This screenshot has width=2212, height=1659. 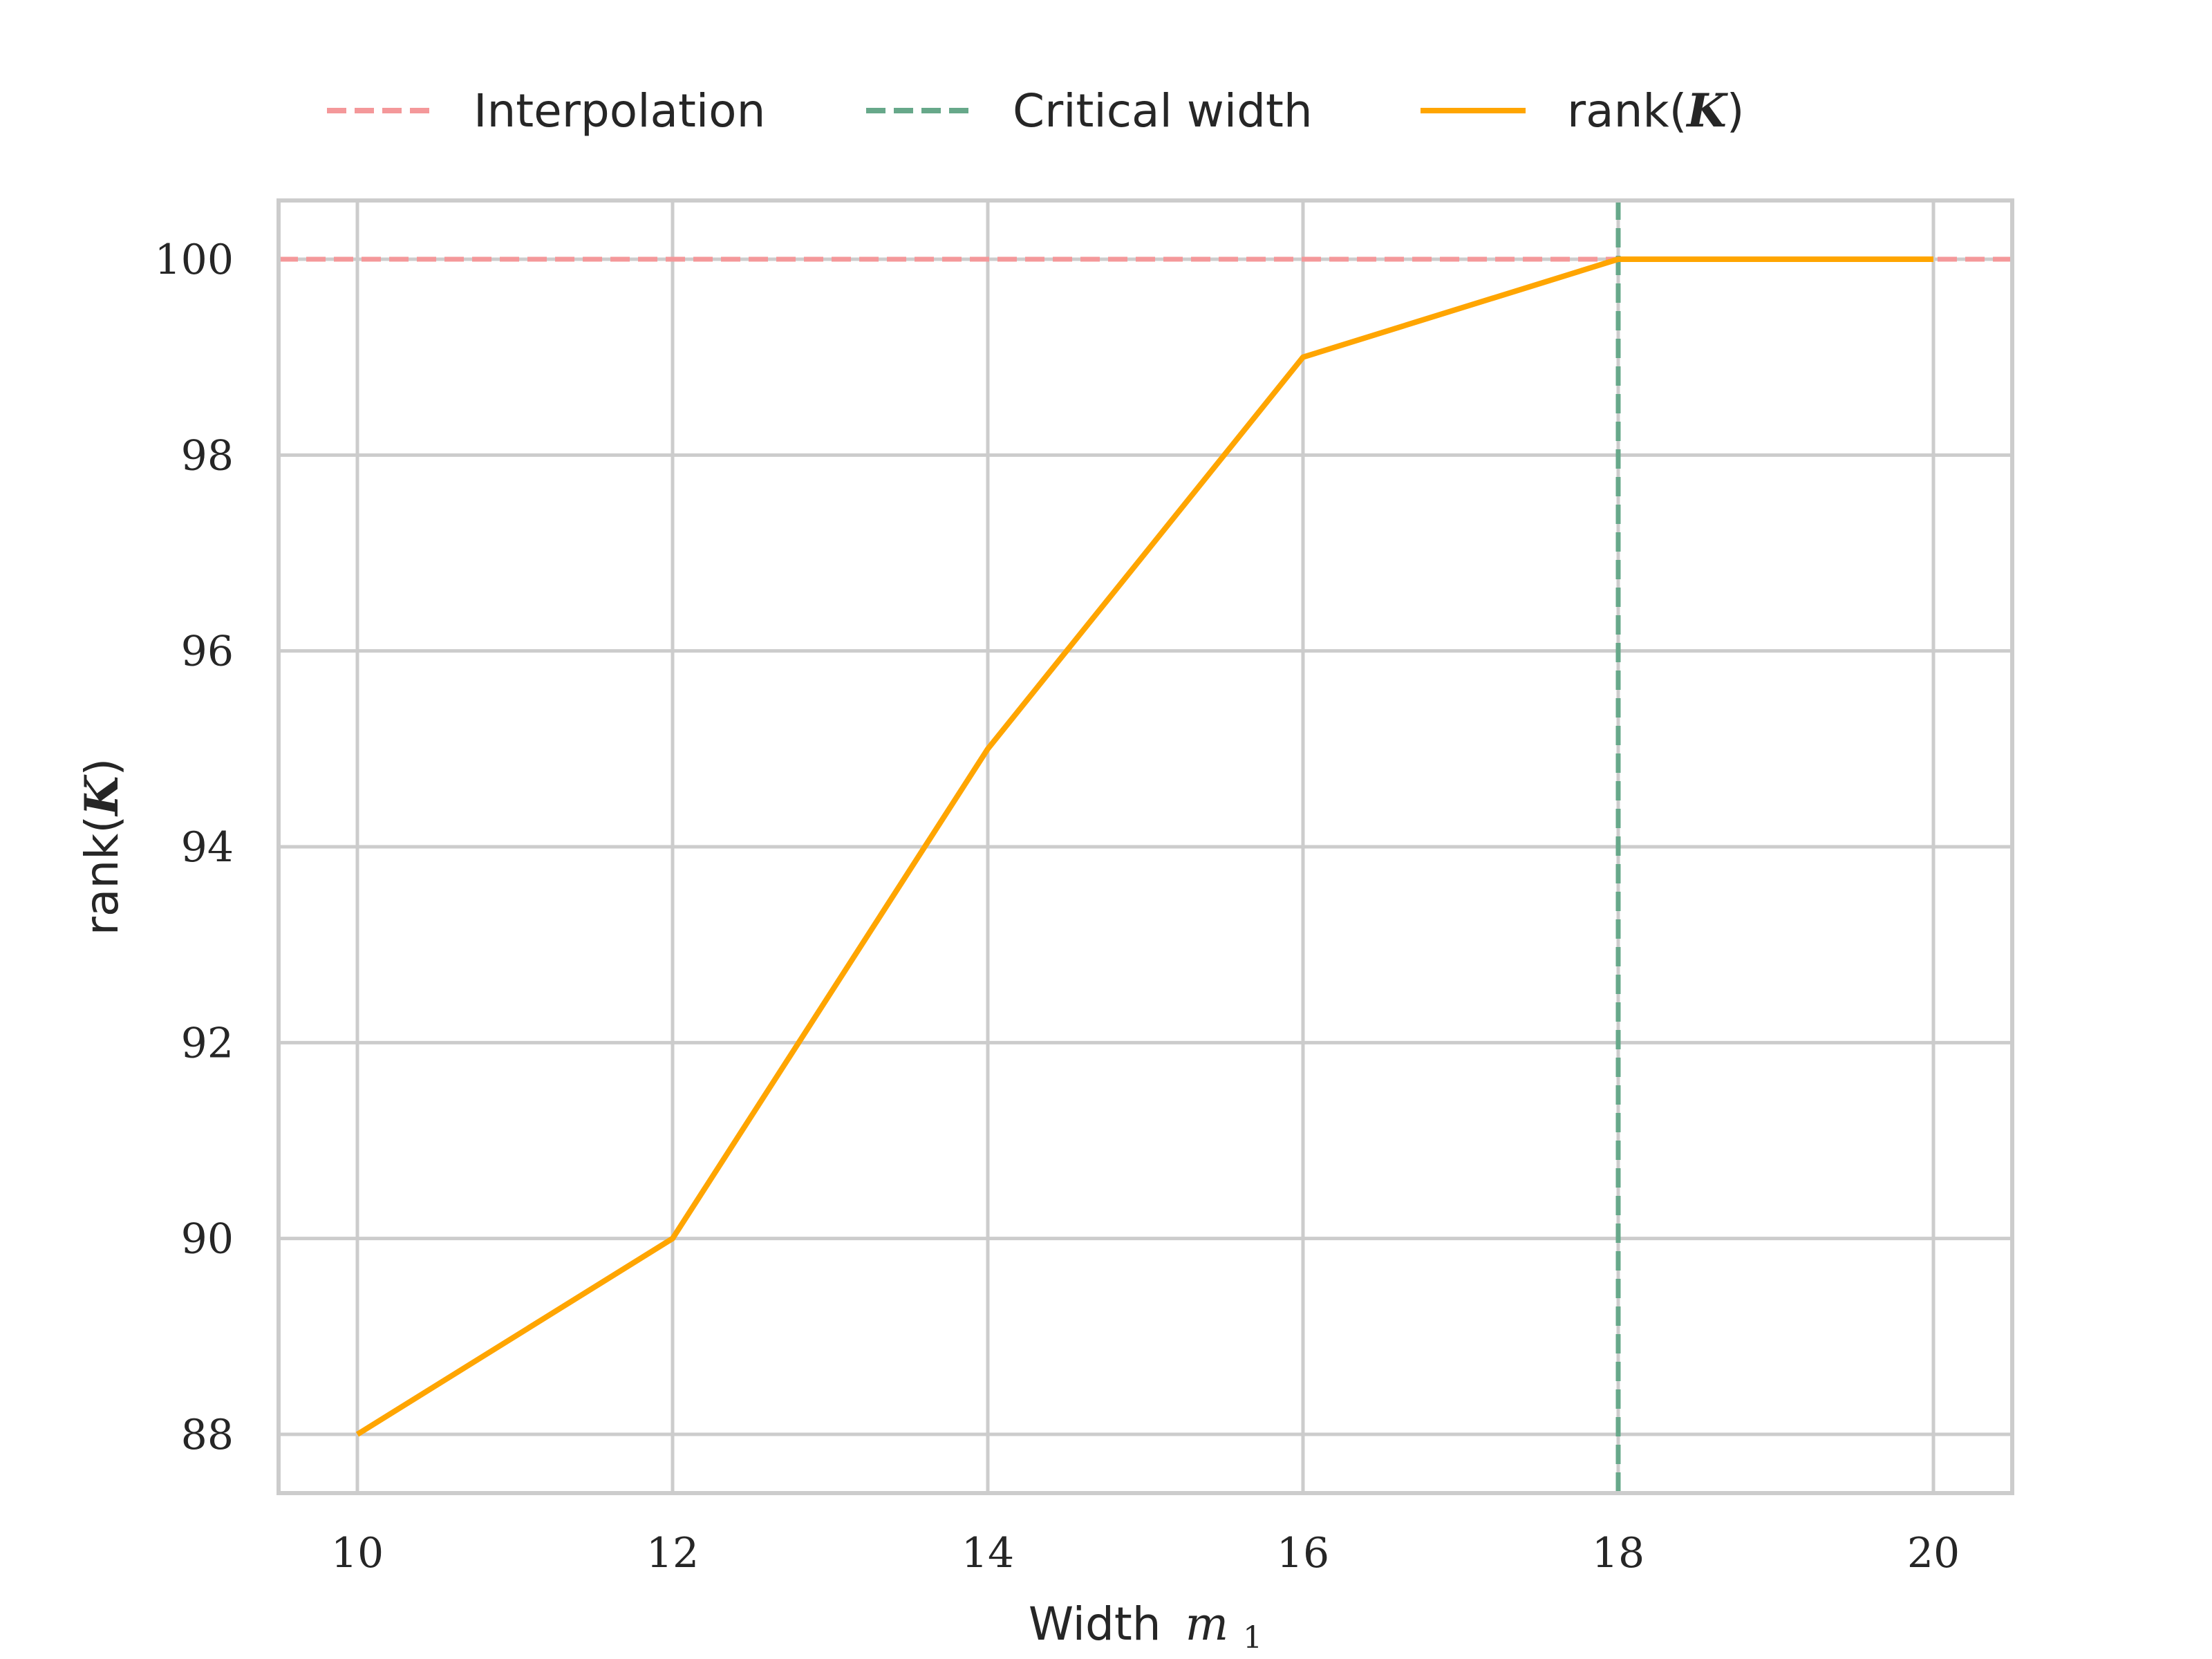 What do you see at coordinates (988, 1553) in the screenshot?
I see `x-tick-label: 14` at bounding box center [988, 1553].